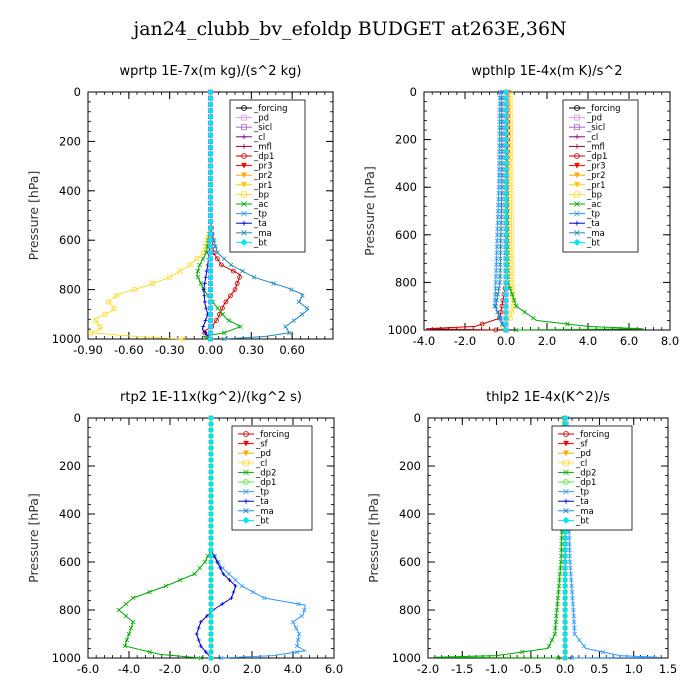 The height and width of the screenshot is (700, 700). Describe the element at coordinates (565, 669) in the screenshot. I see `x-tick-label: 0.0` at that location.